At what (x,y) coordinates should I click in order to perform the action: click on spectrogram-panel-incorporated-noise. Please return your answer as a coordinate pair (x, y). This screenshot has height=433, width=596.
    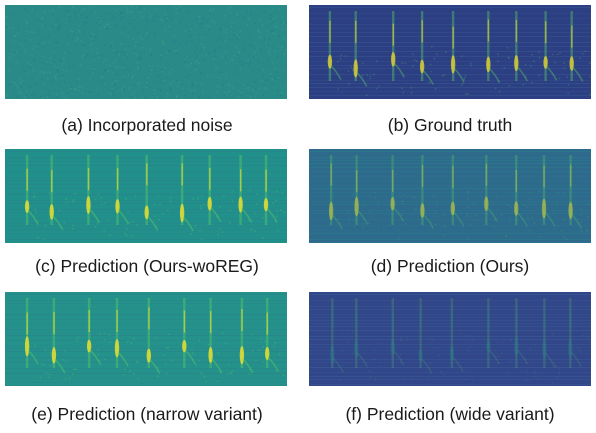
    Looking at the image, I should click on (146, 52).